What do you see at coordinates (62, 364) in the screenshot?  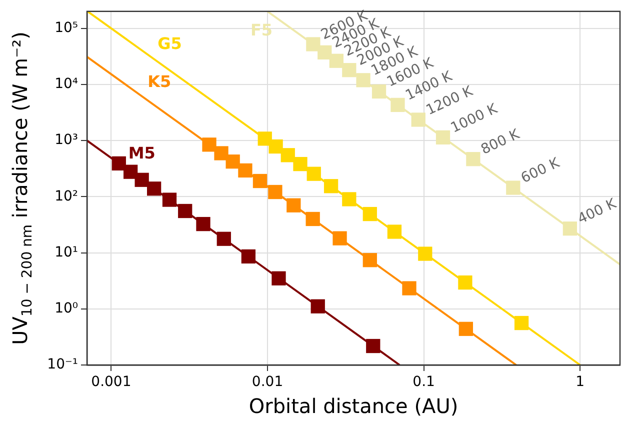 I see `y-tick-label: 10⁻¹` at bounding box center [62, 364].